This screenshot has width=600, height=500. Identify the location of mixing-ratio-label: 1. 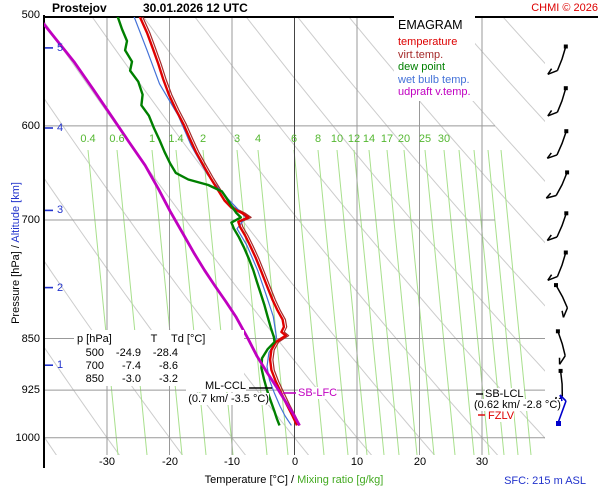
(152, 139).